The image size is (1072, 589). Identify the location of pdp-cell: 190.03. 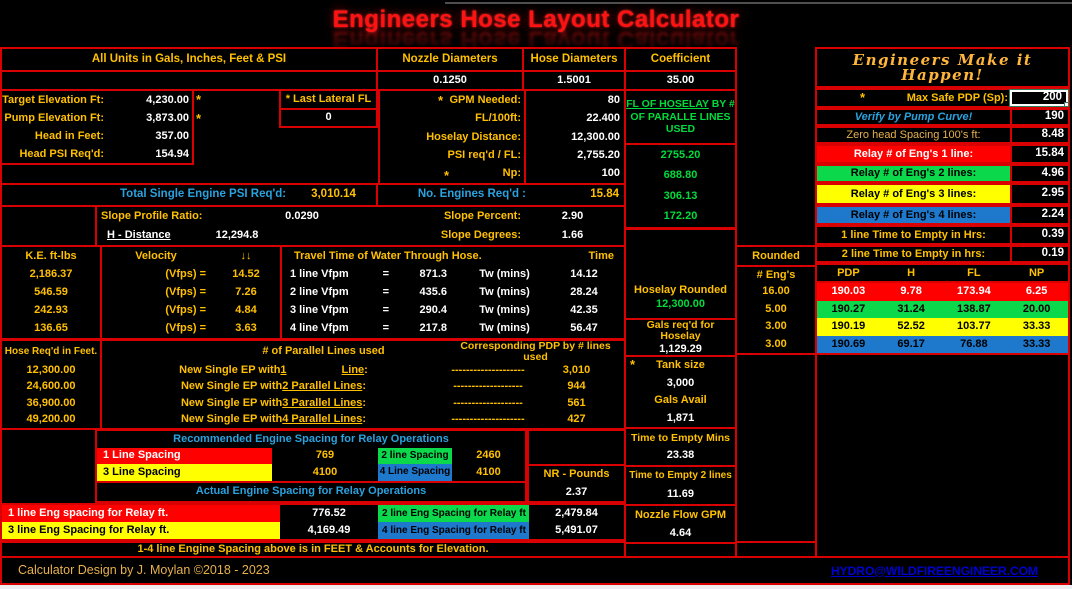
(848, 291).